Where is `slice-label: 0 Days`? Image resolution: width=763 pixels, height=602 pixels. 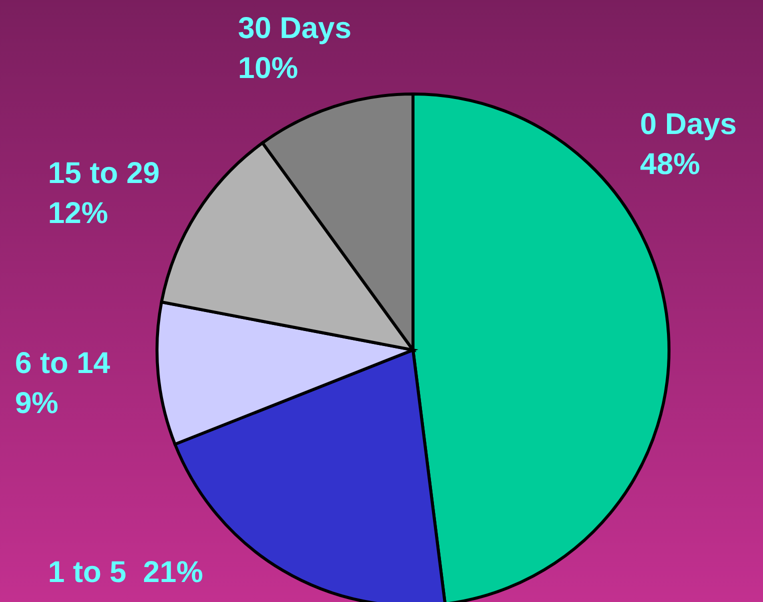 slice-label: 0 Days is located at coordinates (688, 124).